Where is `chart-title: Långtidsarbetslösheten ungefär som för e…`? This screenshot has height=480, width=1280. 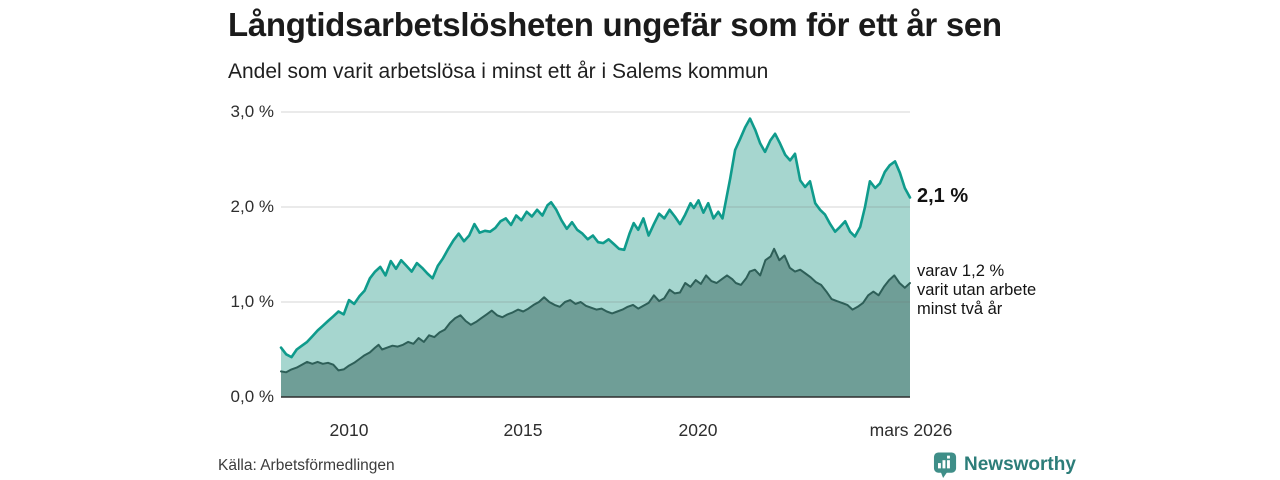
chart-title: Långtidsarbetslösheten ungefär som för e… is located at coordinates (615, 24).